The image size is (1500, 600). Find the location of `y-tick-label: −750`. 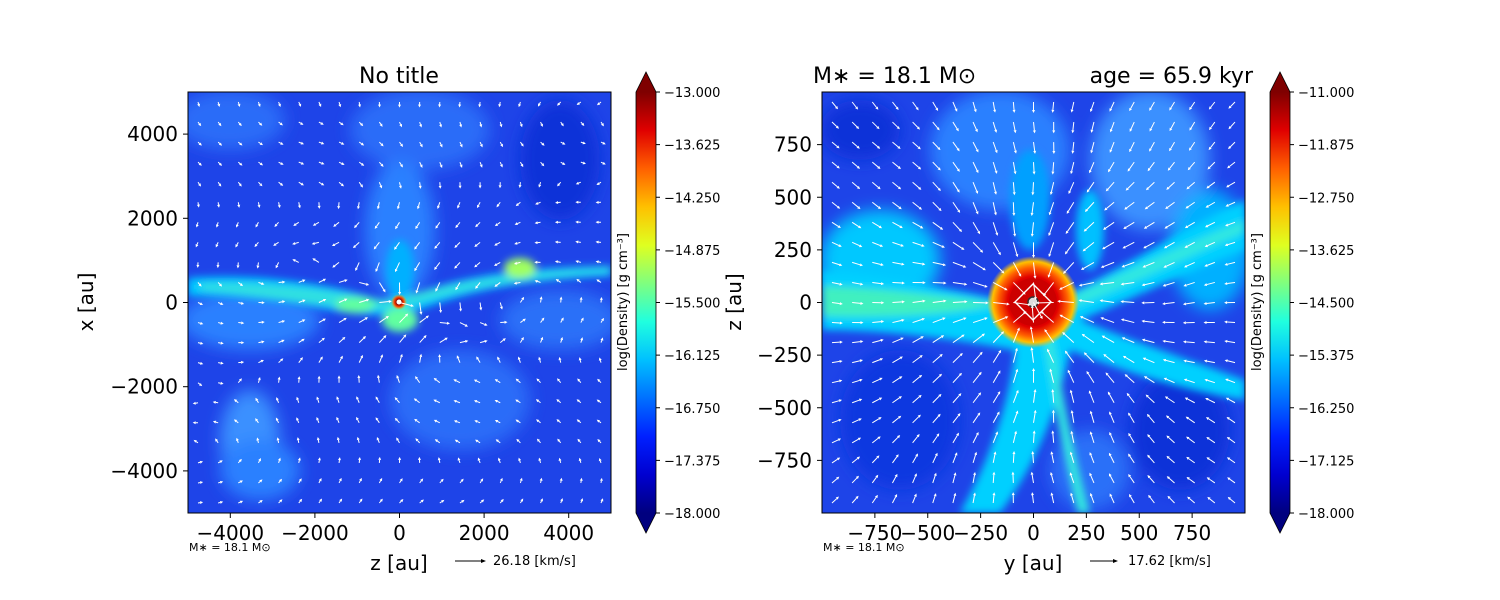

y-tick-label: −750 is located at coordinates (784, 460).